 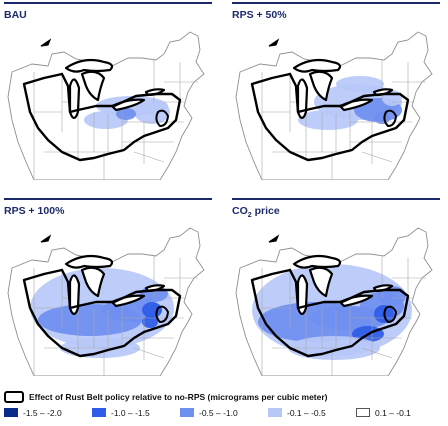 What do you see at coordinates (297, 413) in the screenshot?
I see `legend-item: -0.1 – -0.5` at bounding box center [297, 413].